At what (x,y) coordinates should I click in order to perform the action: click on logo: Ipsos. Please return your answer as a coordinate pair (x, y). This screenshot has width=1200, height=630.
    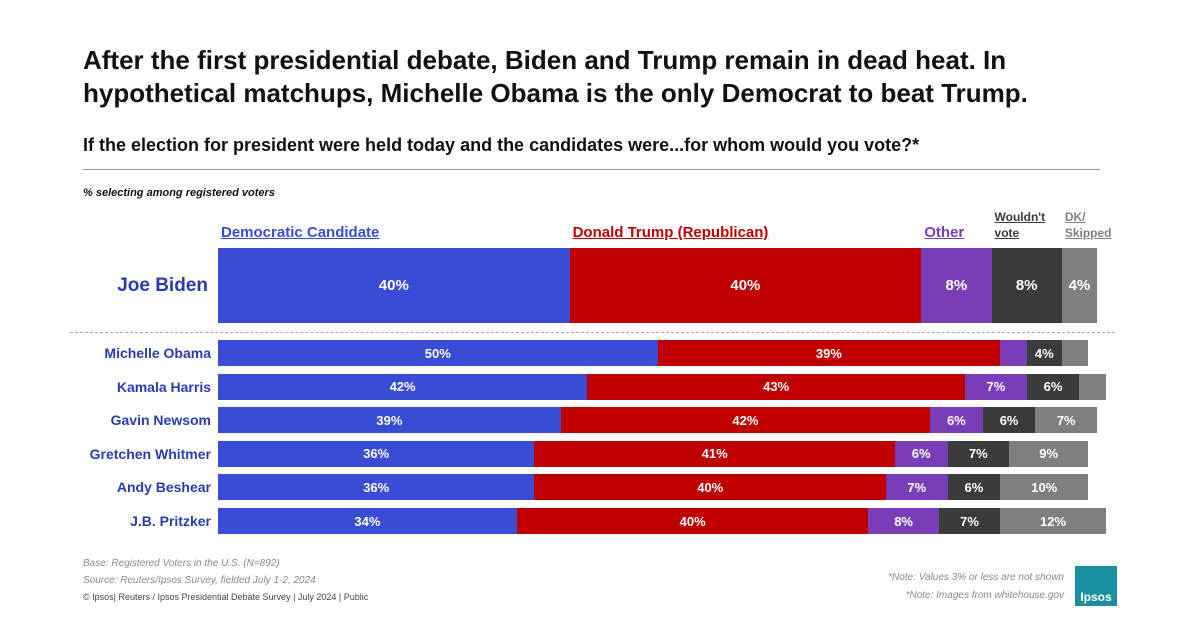
    Looking at the image, I should click on (1096, 586).